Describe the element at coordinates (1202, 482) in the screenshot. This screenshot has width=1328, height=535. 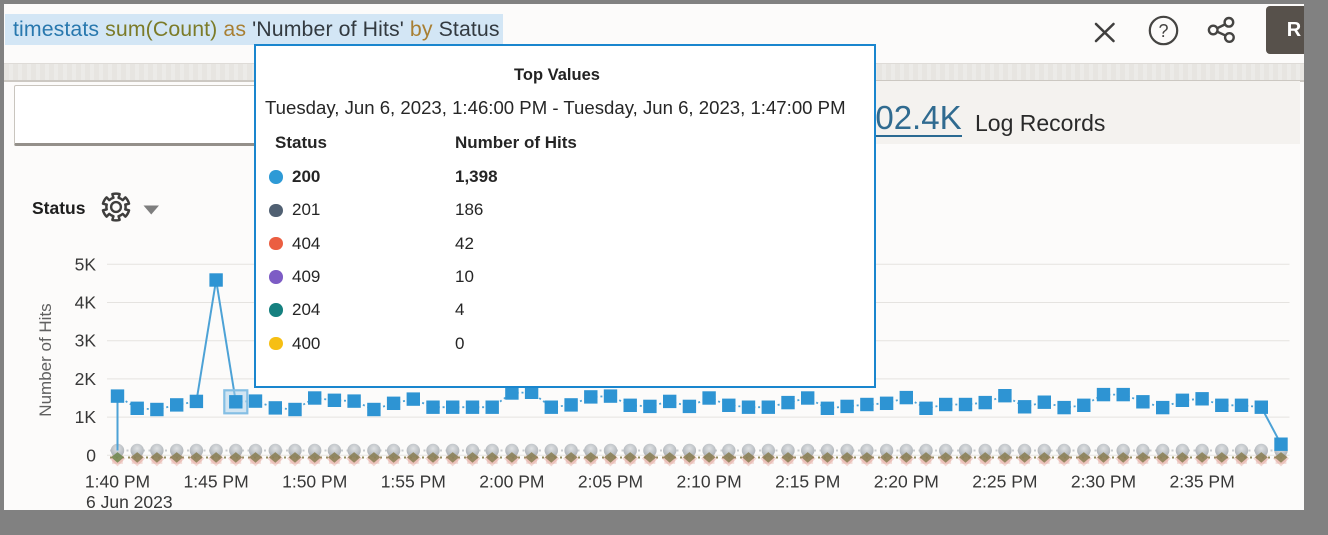
I see `svg-text: 2:35 PM` at that location.